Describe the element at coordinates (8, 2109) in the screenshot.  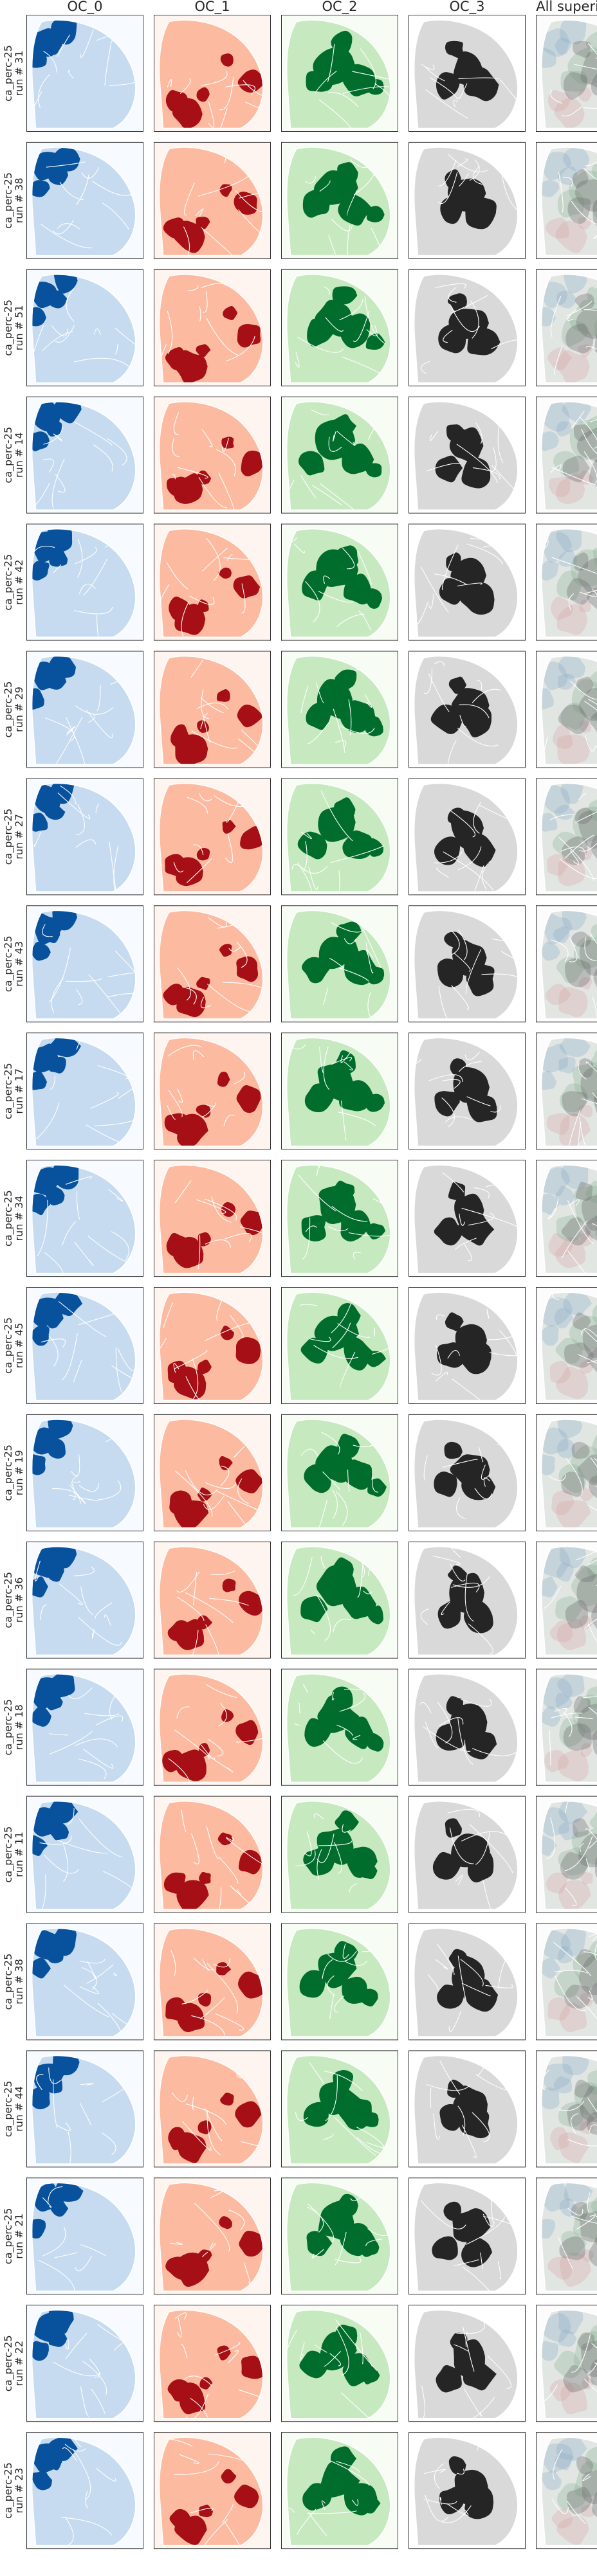
I see `row-label-line1: ca_perc-25` at that location.